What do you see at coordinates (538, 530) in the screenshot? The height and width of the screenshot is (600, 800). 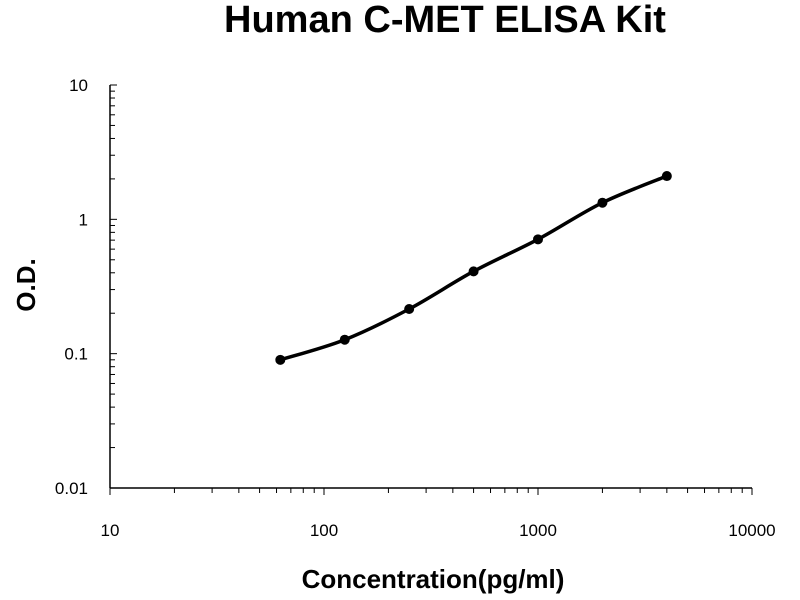 I see `x-tick-label: 1000` at bounding box center [538, 530].